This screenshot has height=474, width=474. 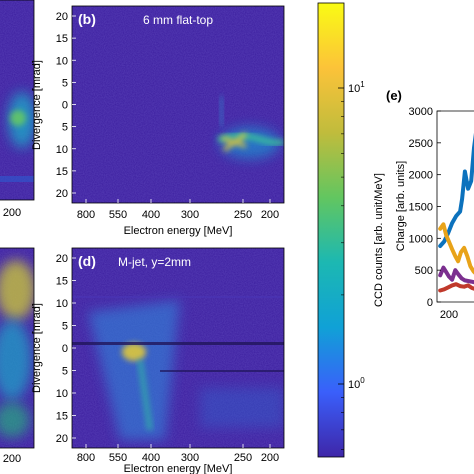 What do you see at coordinates (424, 271) in the screenshot?
I see `e-y-tick-label: 500` at bounding box center [424, 271].